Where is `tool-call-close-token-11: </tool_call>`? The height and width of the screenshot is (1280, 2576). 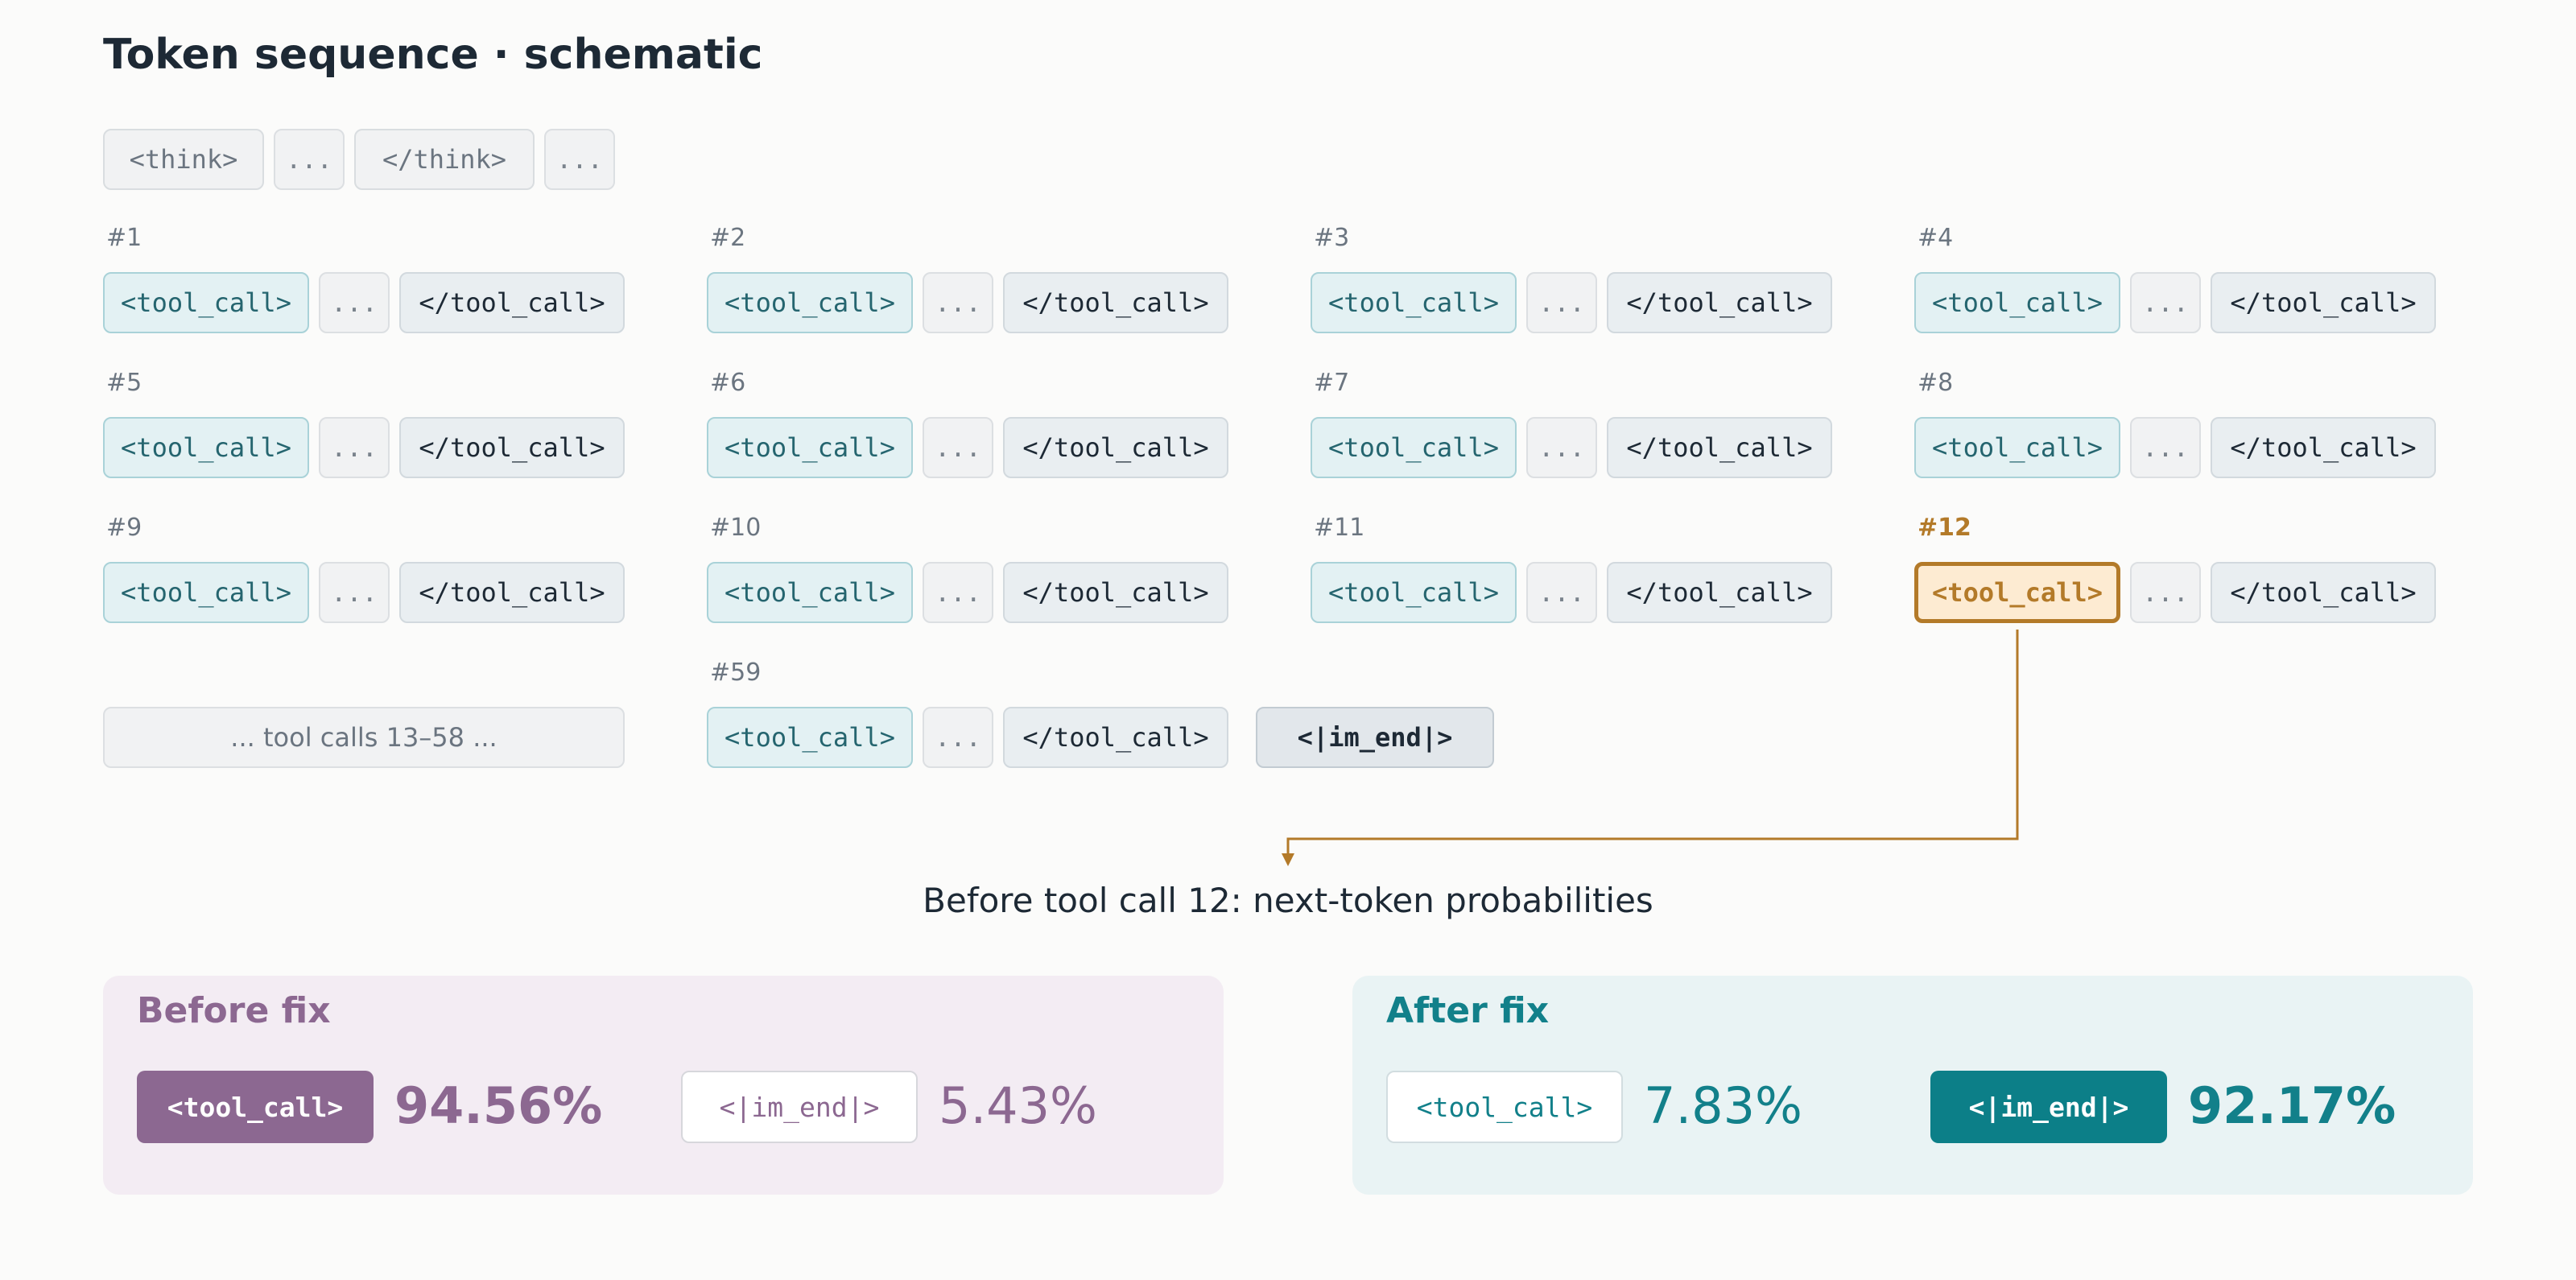 tool-call-close-token-11: </tool_call> is located at coordinates (1719, 592).